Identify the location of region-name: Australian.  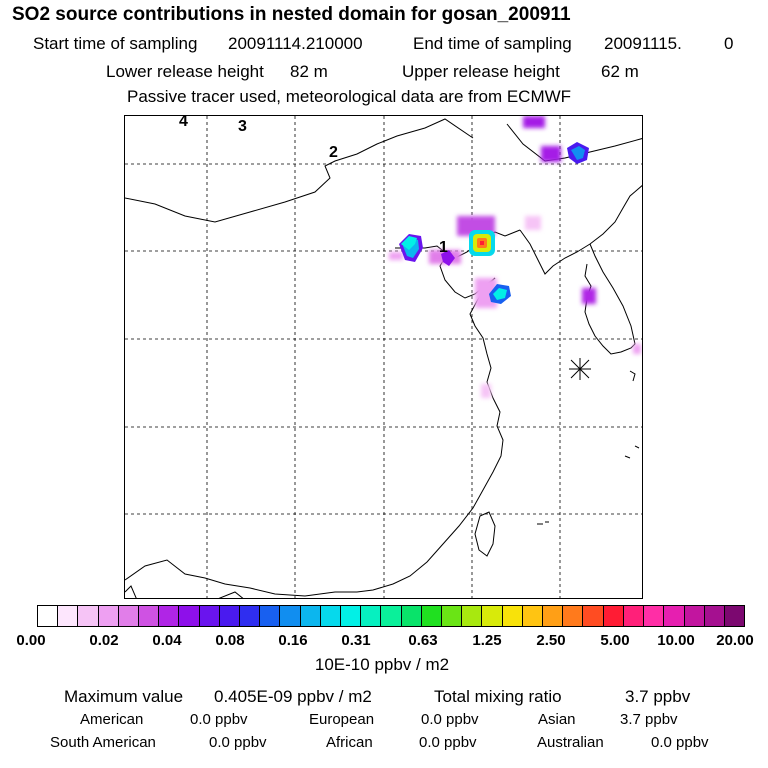
(570, 742).